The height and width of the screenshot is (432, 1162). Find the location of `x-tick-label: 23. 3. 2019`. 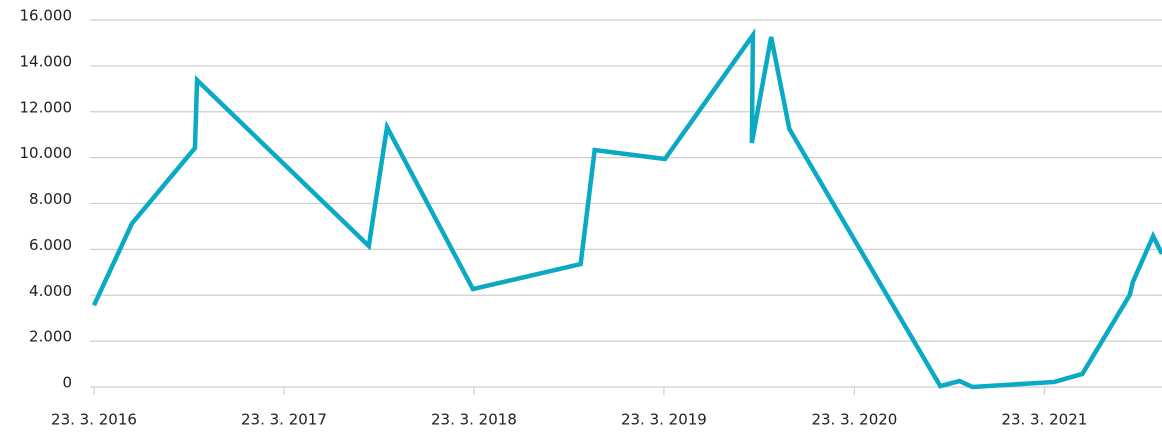

x-tick-label: 23. 3. 2019 is located at coordinates (664, 420).